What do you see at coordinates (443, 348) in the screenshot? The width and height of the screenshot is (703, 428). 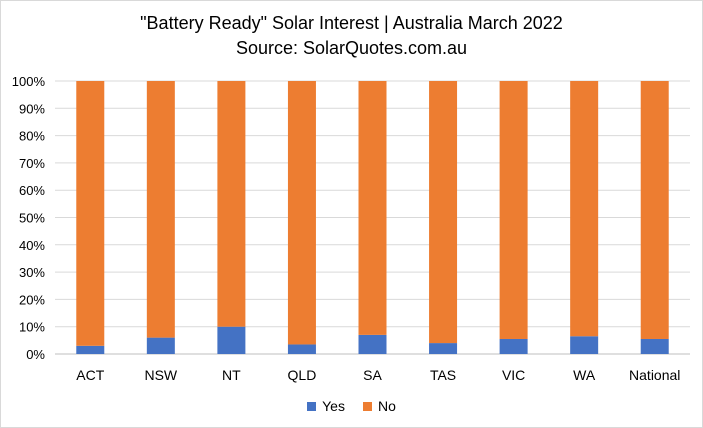 I see `bar-yes-tas` at bounding box center [443, 348].